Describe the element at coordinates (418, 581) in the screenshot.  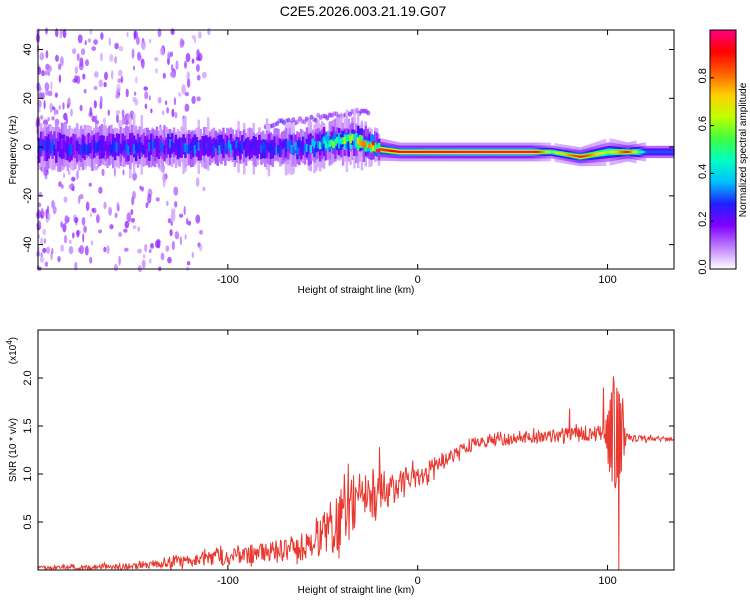
I see `snr-x-tick-label: 0` at that location.